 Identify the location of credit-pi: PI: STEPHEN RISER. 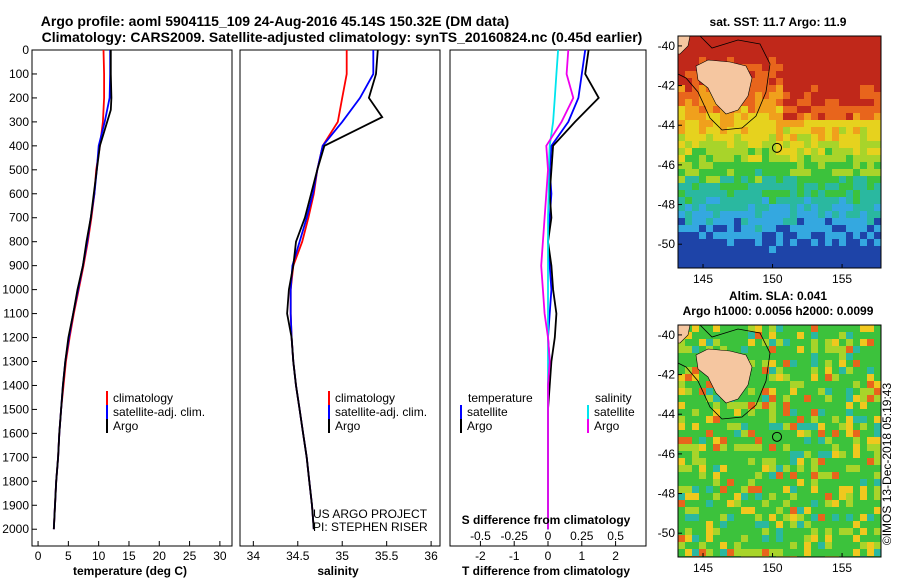
(370, 527).